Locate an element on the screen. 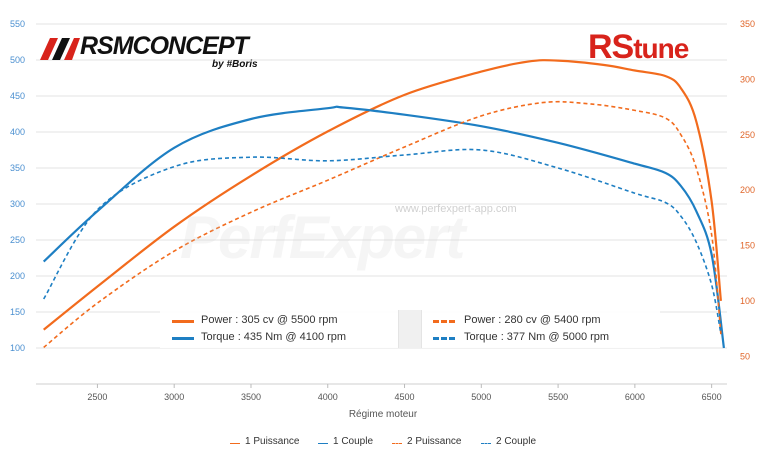 The width and height of the screenshot is (767, 472). x-tick-label: 5500 is located at coordinates (558, 397).